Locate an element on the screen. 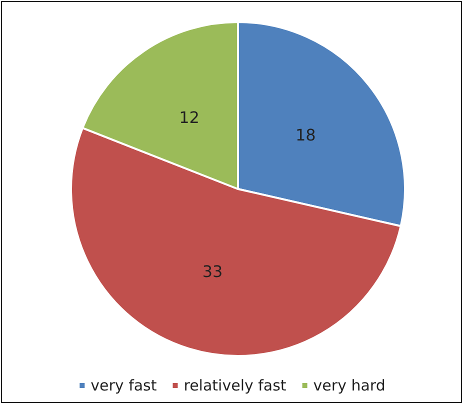 This screenshot has width=463, height=404. legend-label: very hard is located at coordinates (349, 385).